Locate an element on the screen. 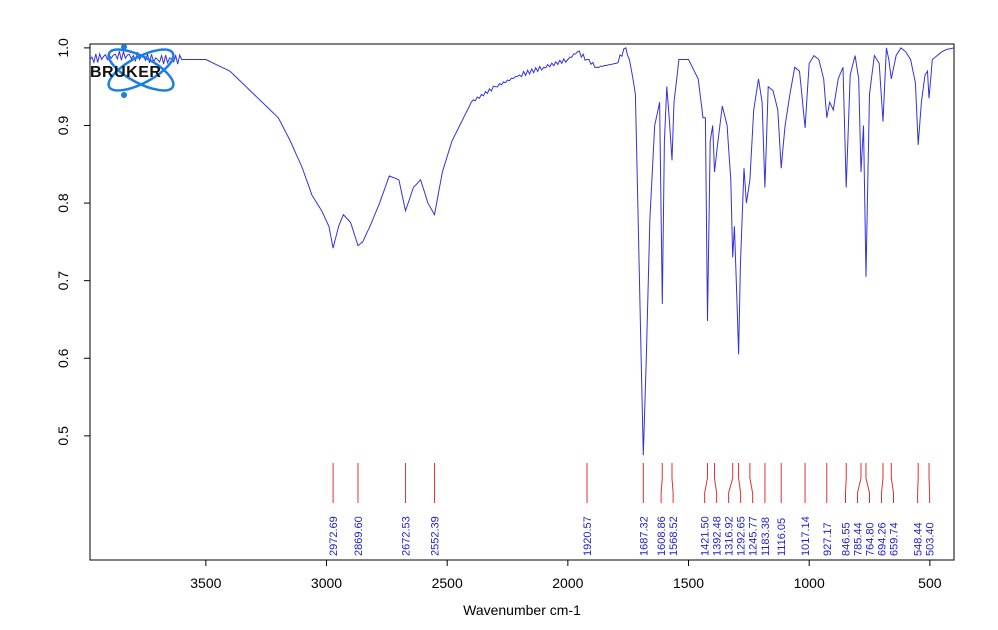 The width and height of the screenshot is (998, 630). x-axis: 3500 3000 2500 2000 1500 1000 500 is located at coordinates (566, 575).